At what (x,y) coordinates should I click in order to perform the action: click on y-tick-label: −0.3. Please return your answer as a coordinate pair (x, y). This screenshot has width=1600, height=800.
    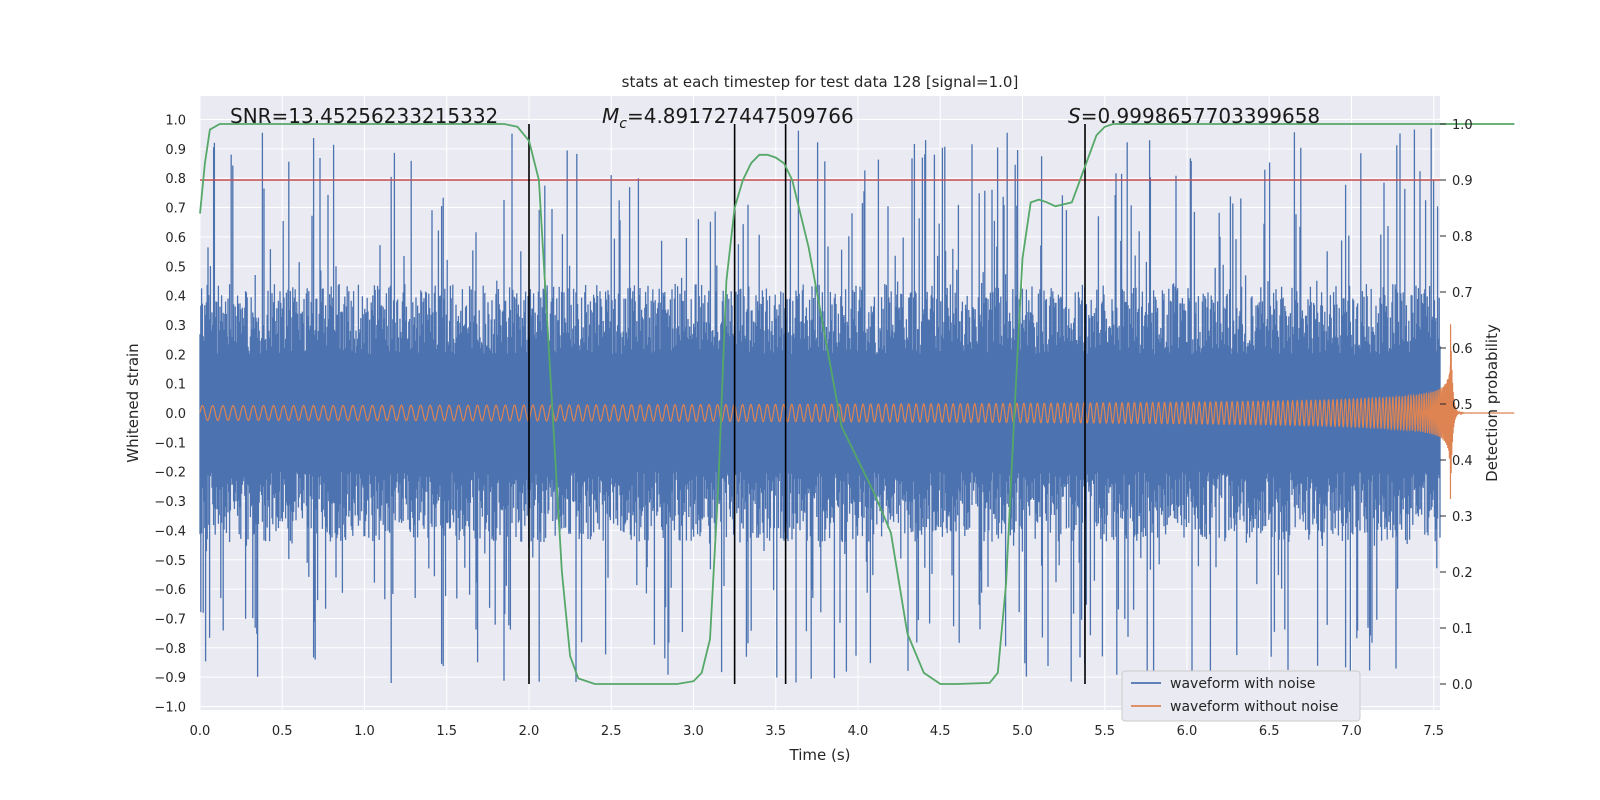
    Looking at the image, I should click on (170, 502).